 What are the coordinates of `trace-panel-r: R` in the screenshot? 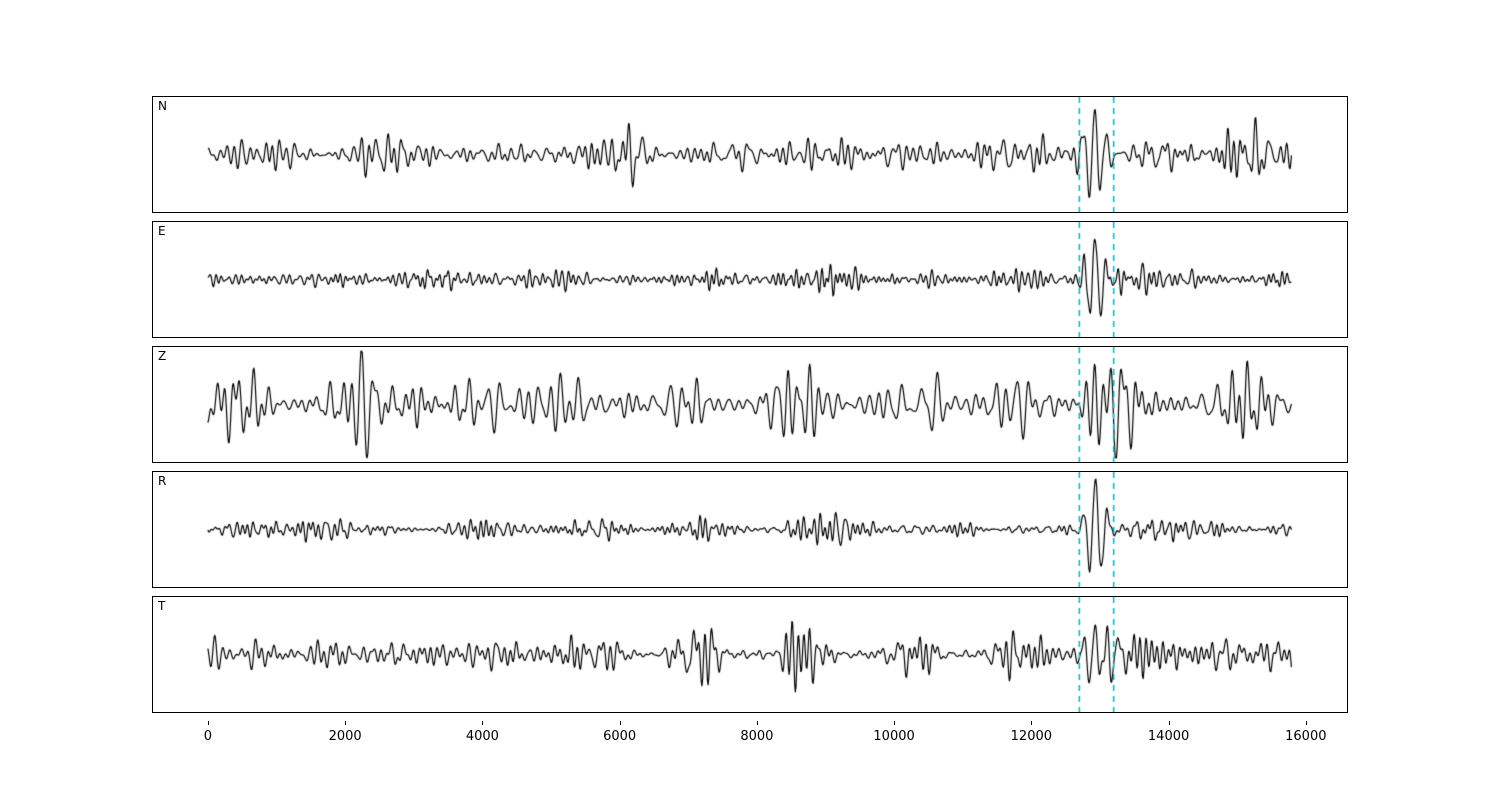 It's located at (750, 529).